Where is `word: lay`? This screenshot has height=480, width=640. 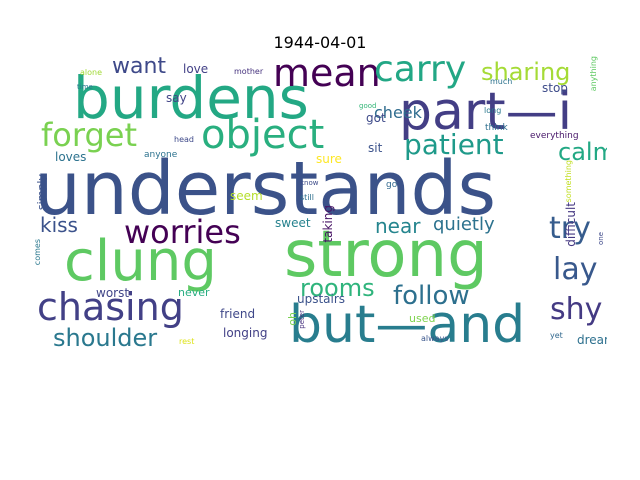
word: lay is located at coordinates (575, 269).